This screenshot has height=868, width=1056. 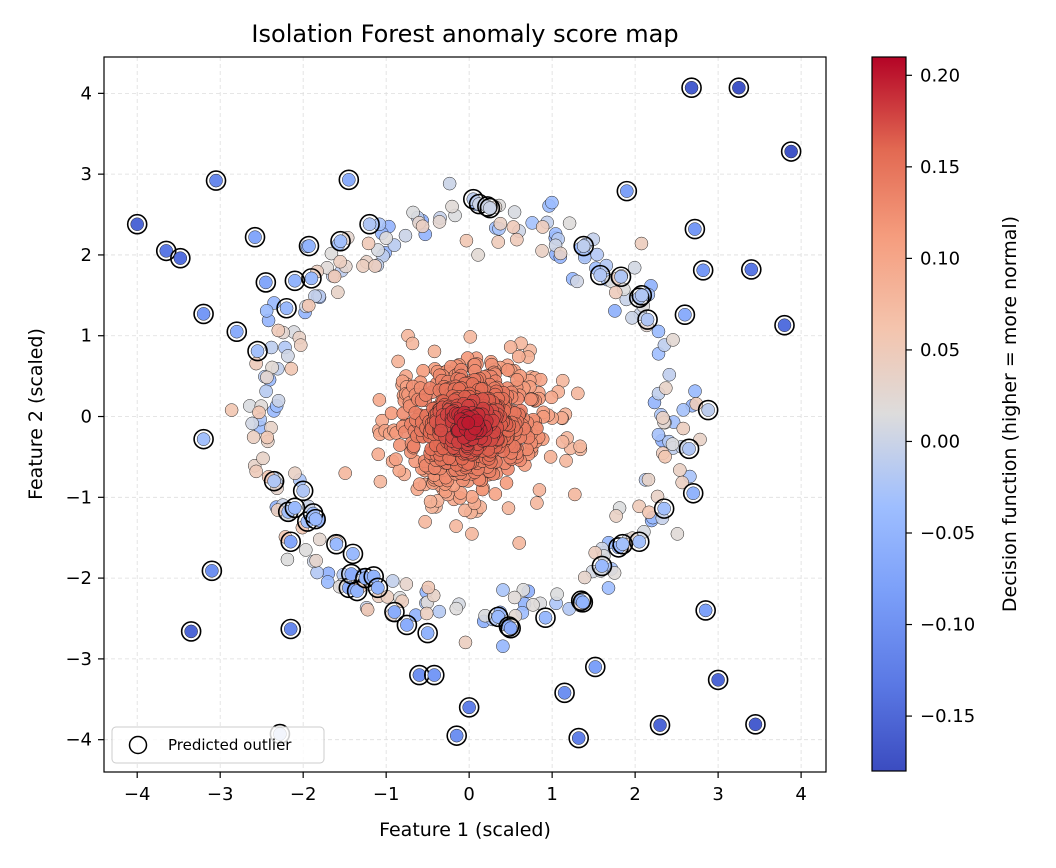 I want to click on colorbar-tick-label: 0.15, so click(x=940, y=167).